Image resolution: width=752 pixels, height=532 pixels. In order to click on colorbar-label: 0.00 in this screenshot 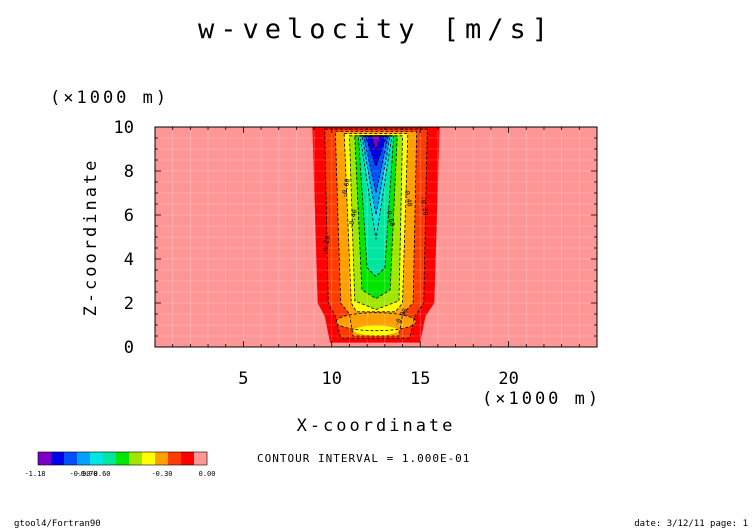, I will do `click(207, 474)`.